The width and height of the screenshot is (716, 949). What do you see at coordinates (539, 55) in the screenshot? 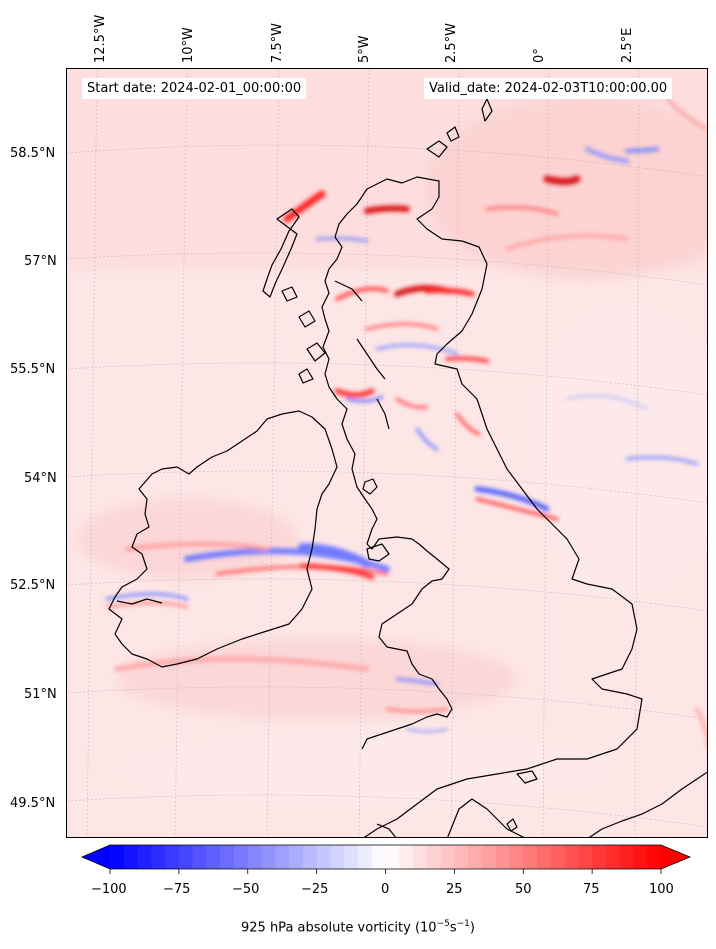
I see `lon-label-0: 0°` at bounding box center [539, 55].